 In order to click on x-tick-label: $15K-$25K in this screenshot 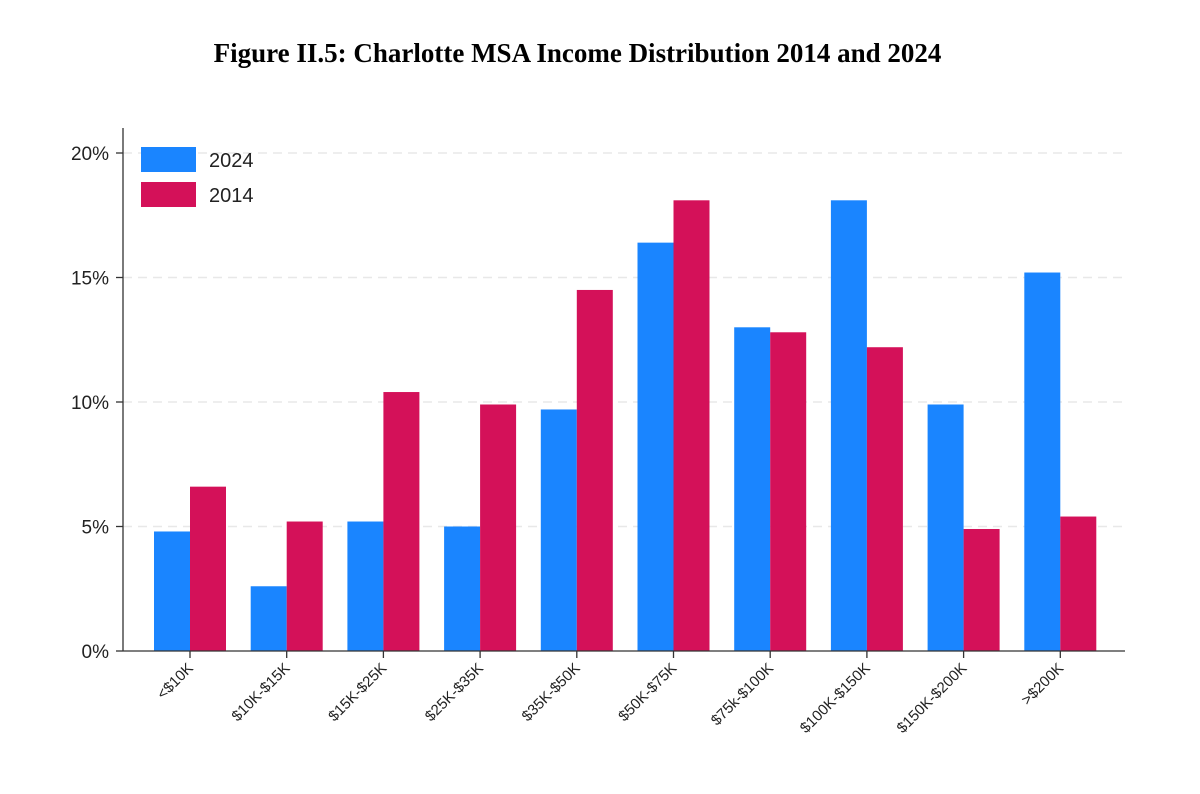, I will do `click(357, 692)`.